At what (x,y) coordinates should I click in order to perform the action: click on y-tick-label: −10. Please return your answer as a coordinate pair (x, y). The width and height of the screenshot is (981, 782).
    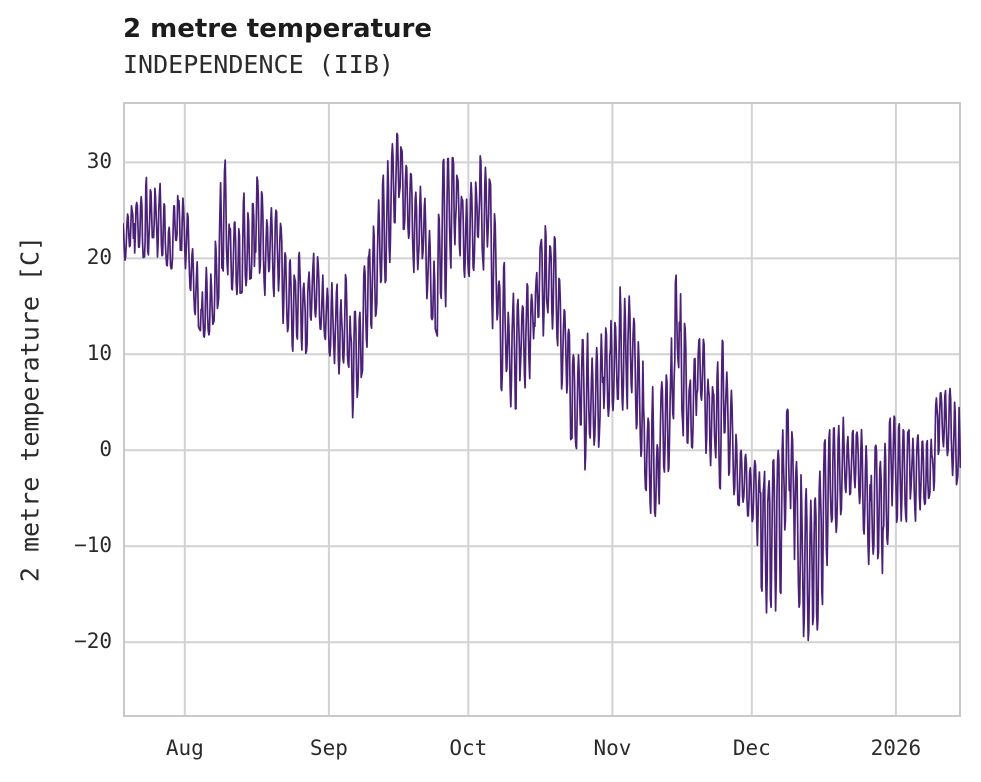
    Looking at the image, I should click on (93, 545).